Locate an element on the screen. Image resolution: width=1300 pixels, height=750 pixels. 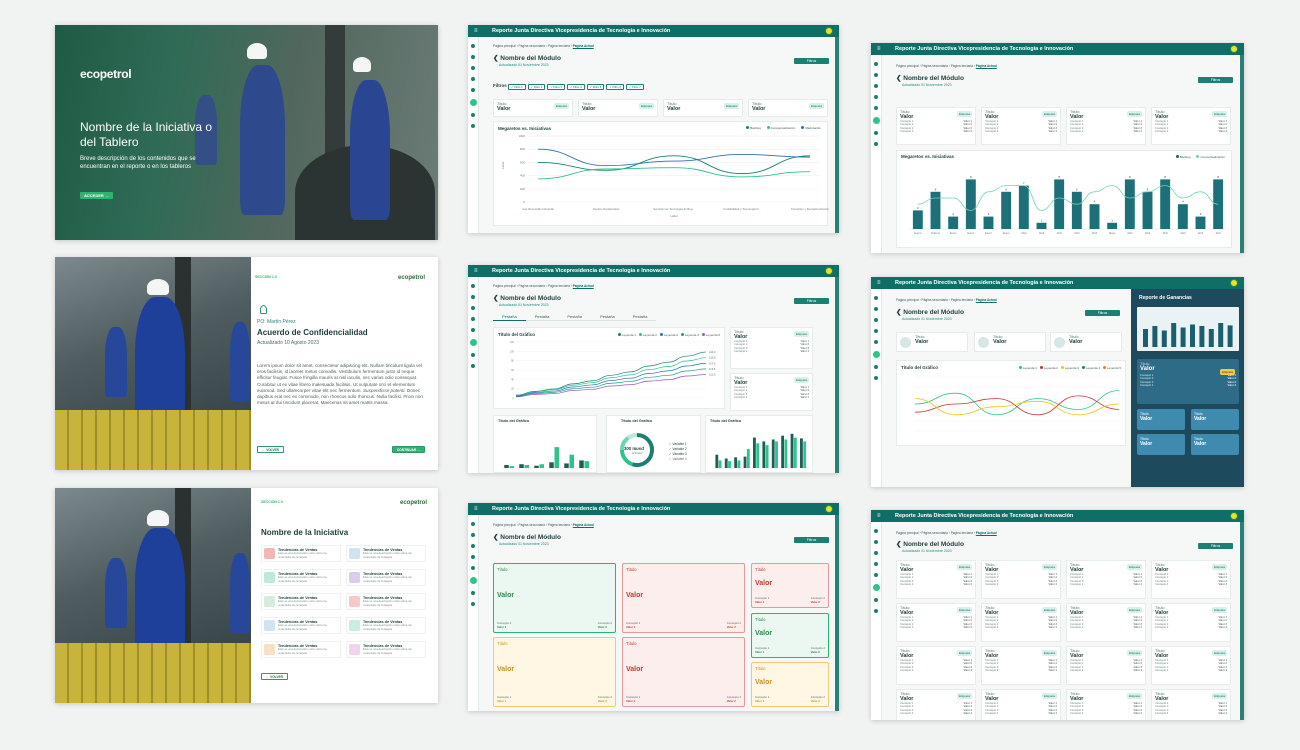
filter-chip: ✓ Filtro 2 is located at coordinates (536, 87).